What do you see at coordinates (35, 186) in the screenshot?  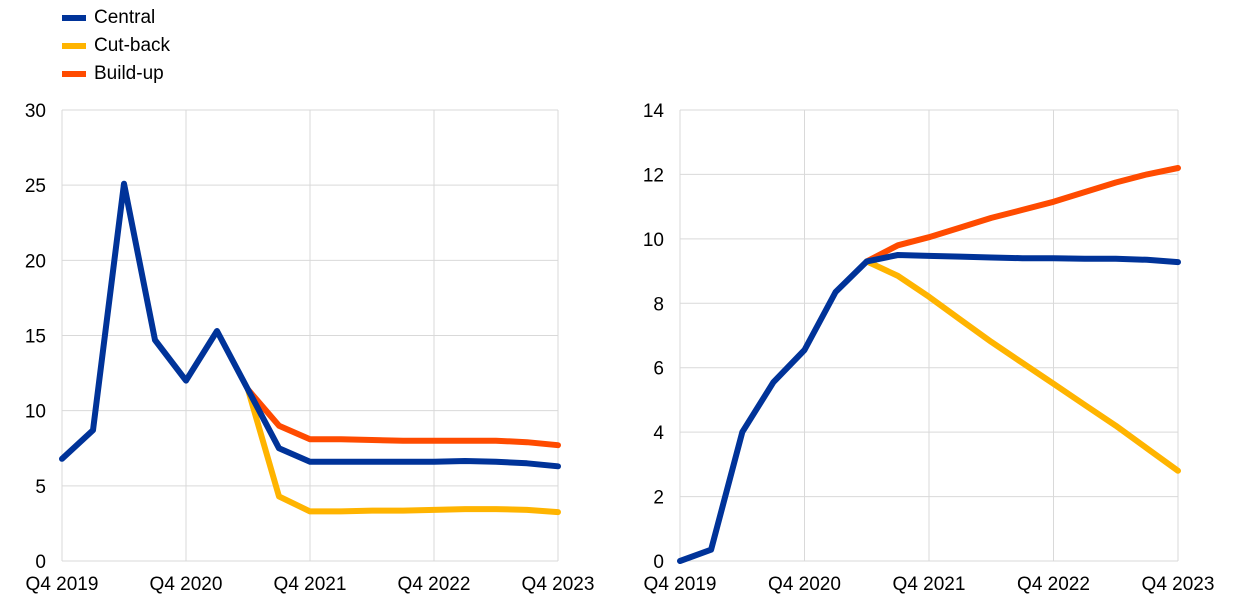 I see `y-tick-label: 25` at bounding box center [35, 186].